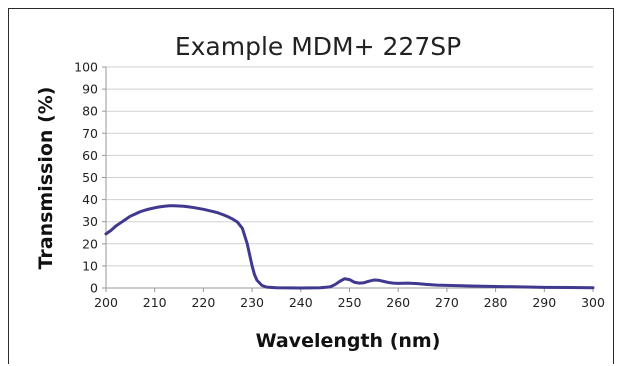 The image size is (624, 366). Describe the element at coordinates (252, 302) in the screenshot. I see `x-tick-label: 230` at that location.